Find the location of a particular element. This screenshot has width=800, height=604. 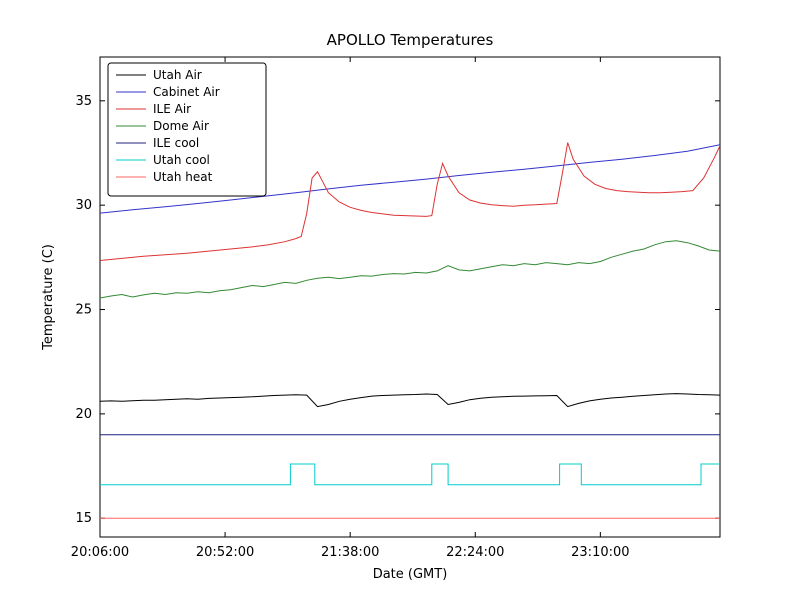

legend-item-utah-cool: Utah cool is located at coordinates (163, 160).